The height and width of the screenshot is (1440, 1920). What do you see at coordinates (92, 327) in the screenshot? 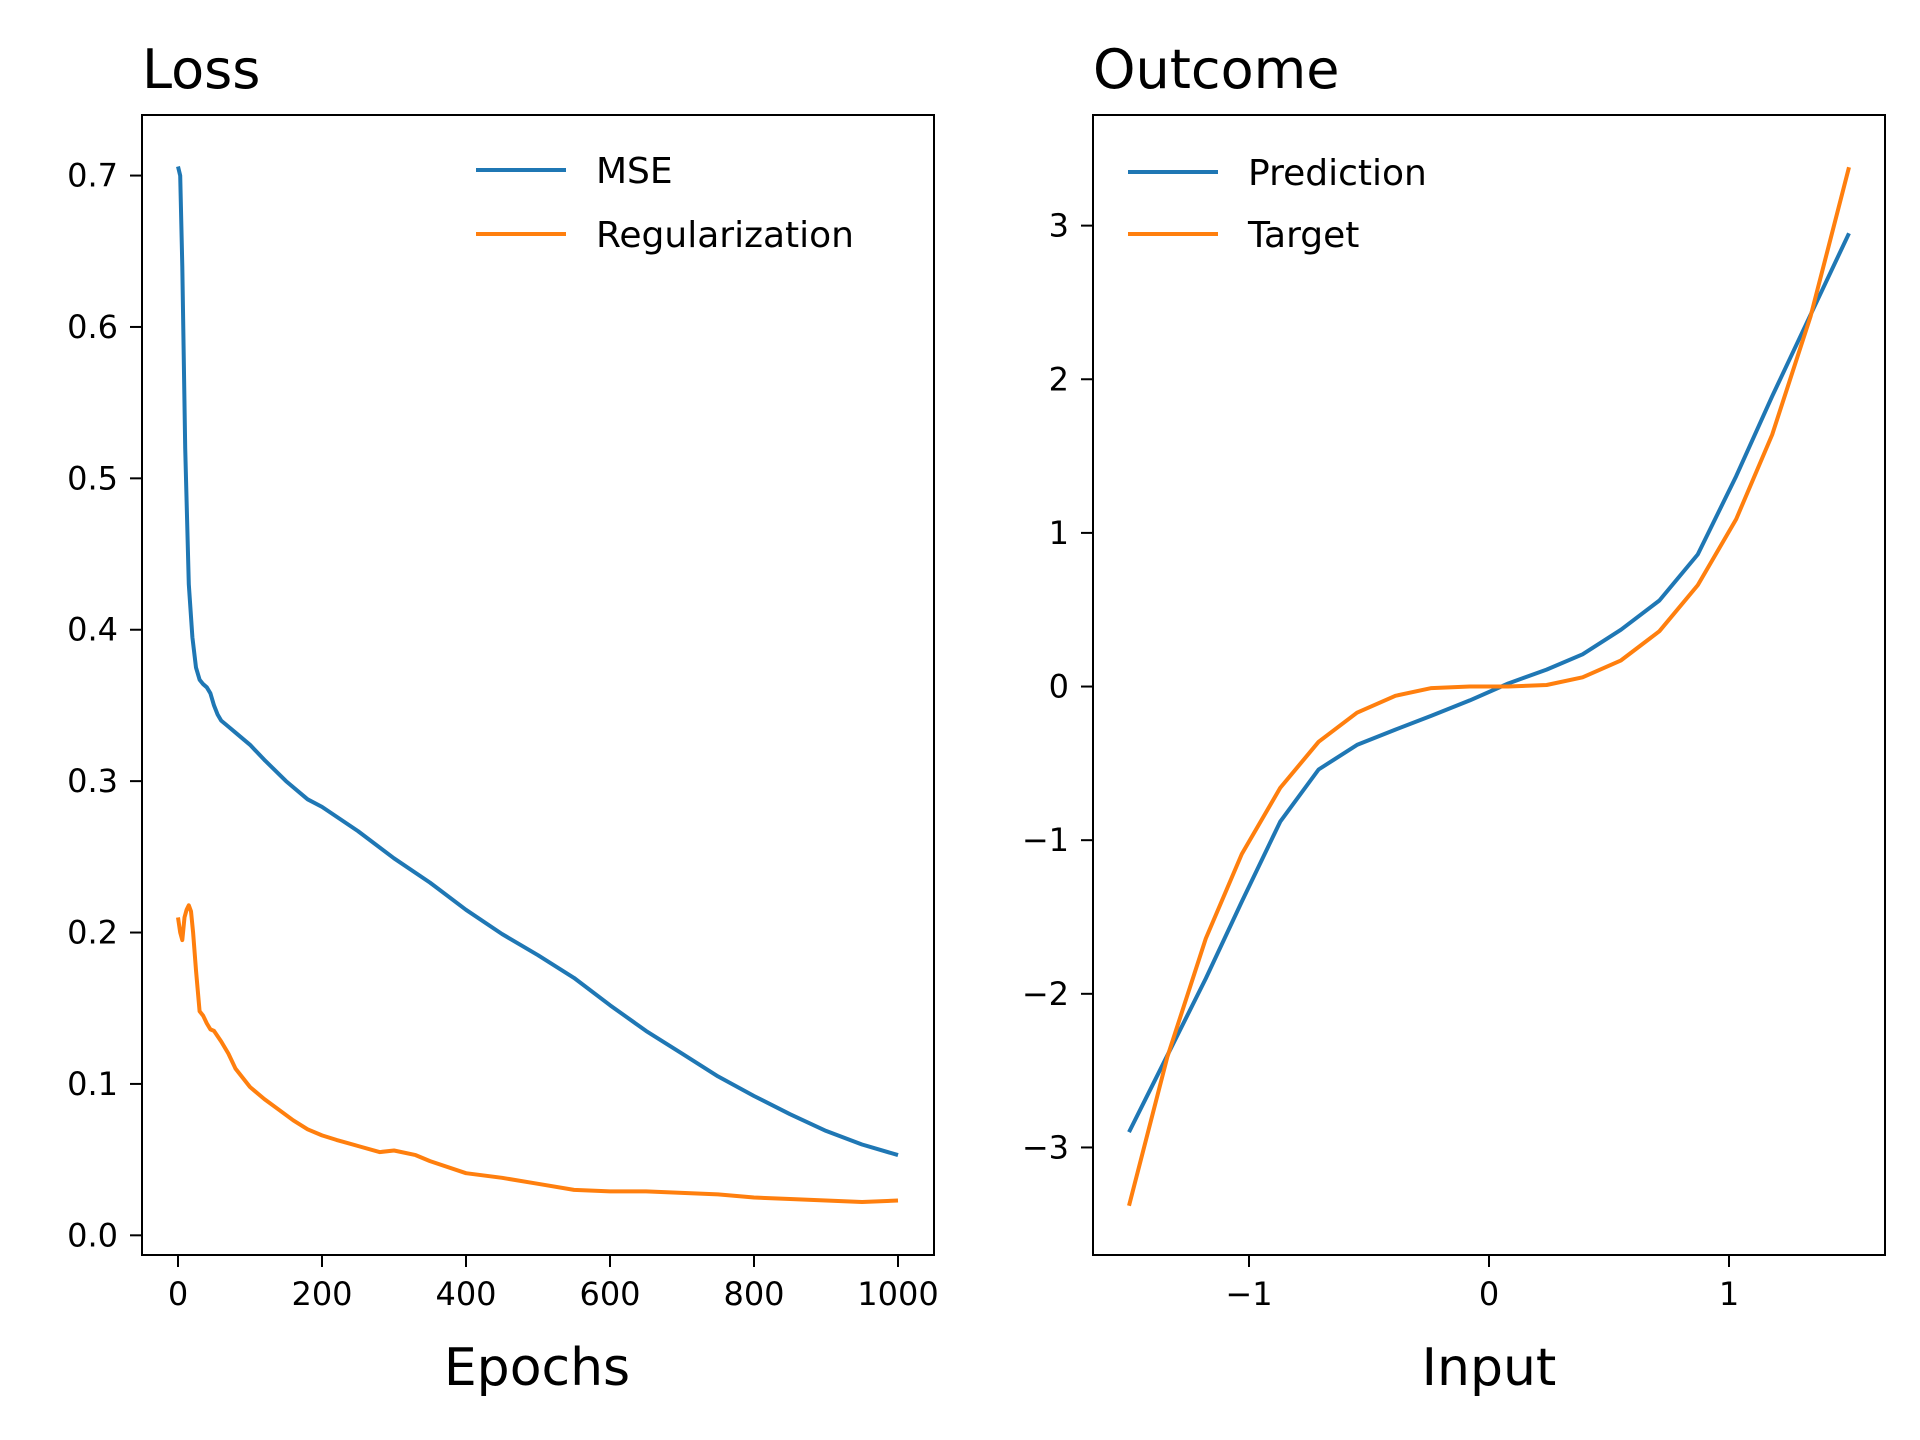
I see `loss-y-tick-label: 0.6` at bounding box center [92, 327].